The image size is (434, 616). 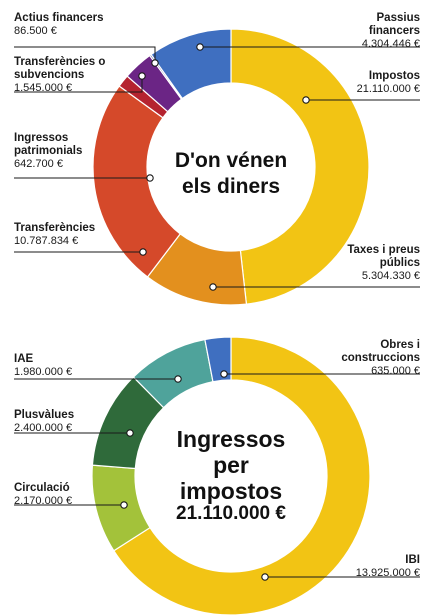 What do you see at coordinates (391, 44) in the screenshot?
I see `slice-value-label: 4.304.446 €` at bounding box center [391, 44].